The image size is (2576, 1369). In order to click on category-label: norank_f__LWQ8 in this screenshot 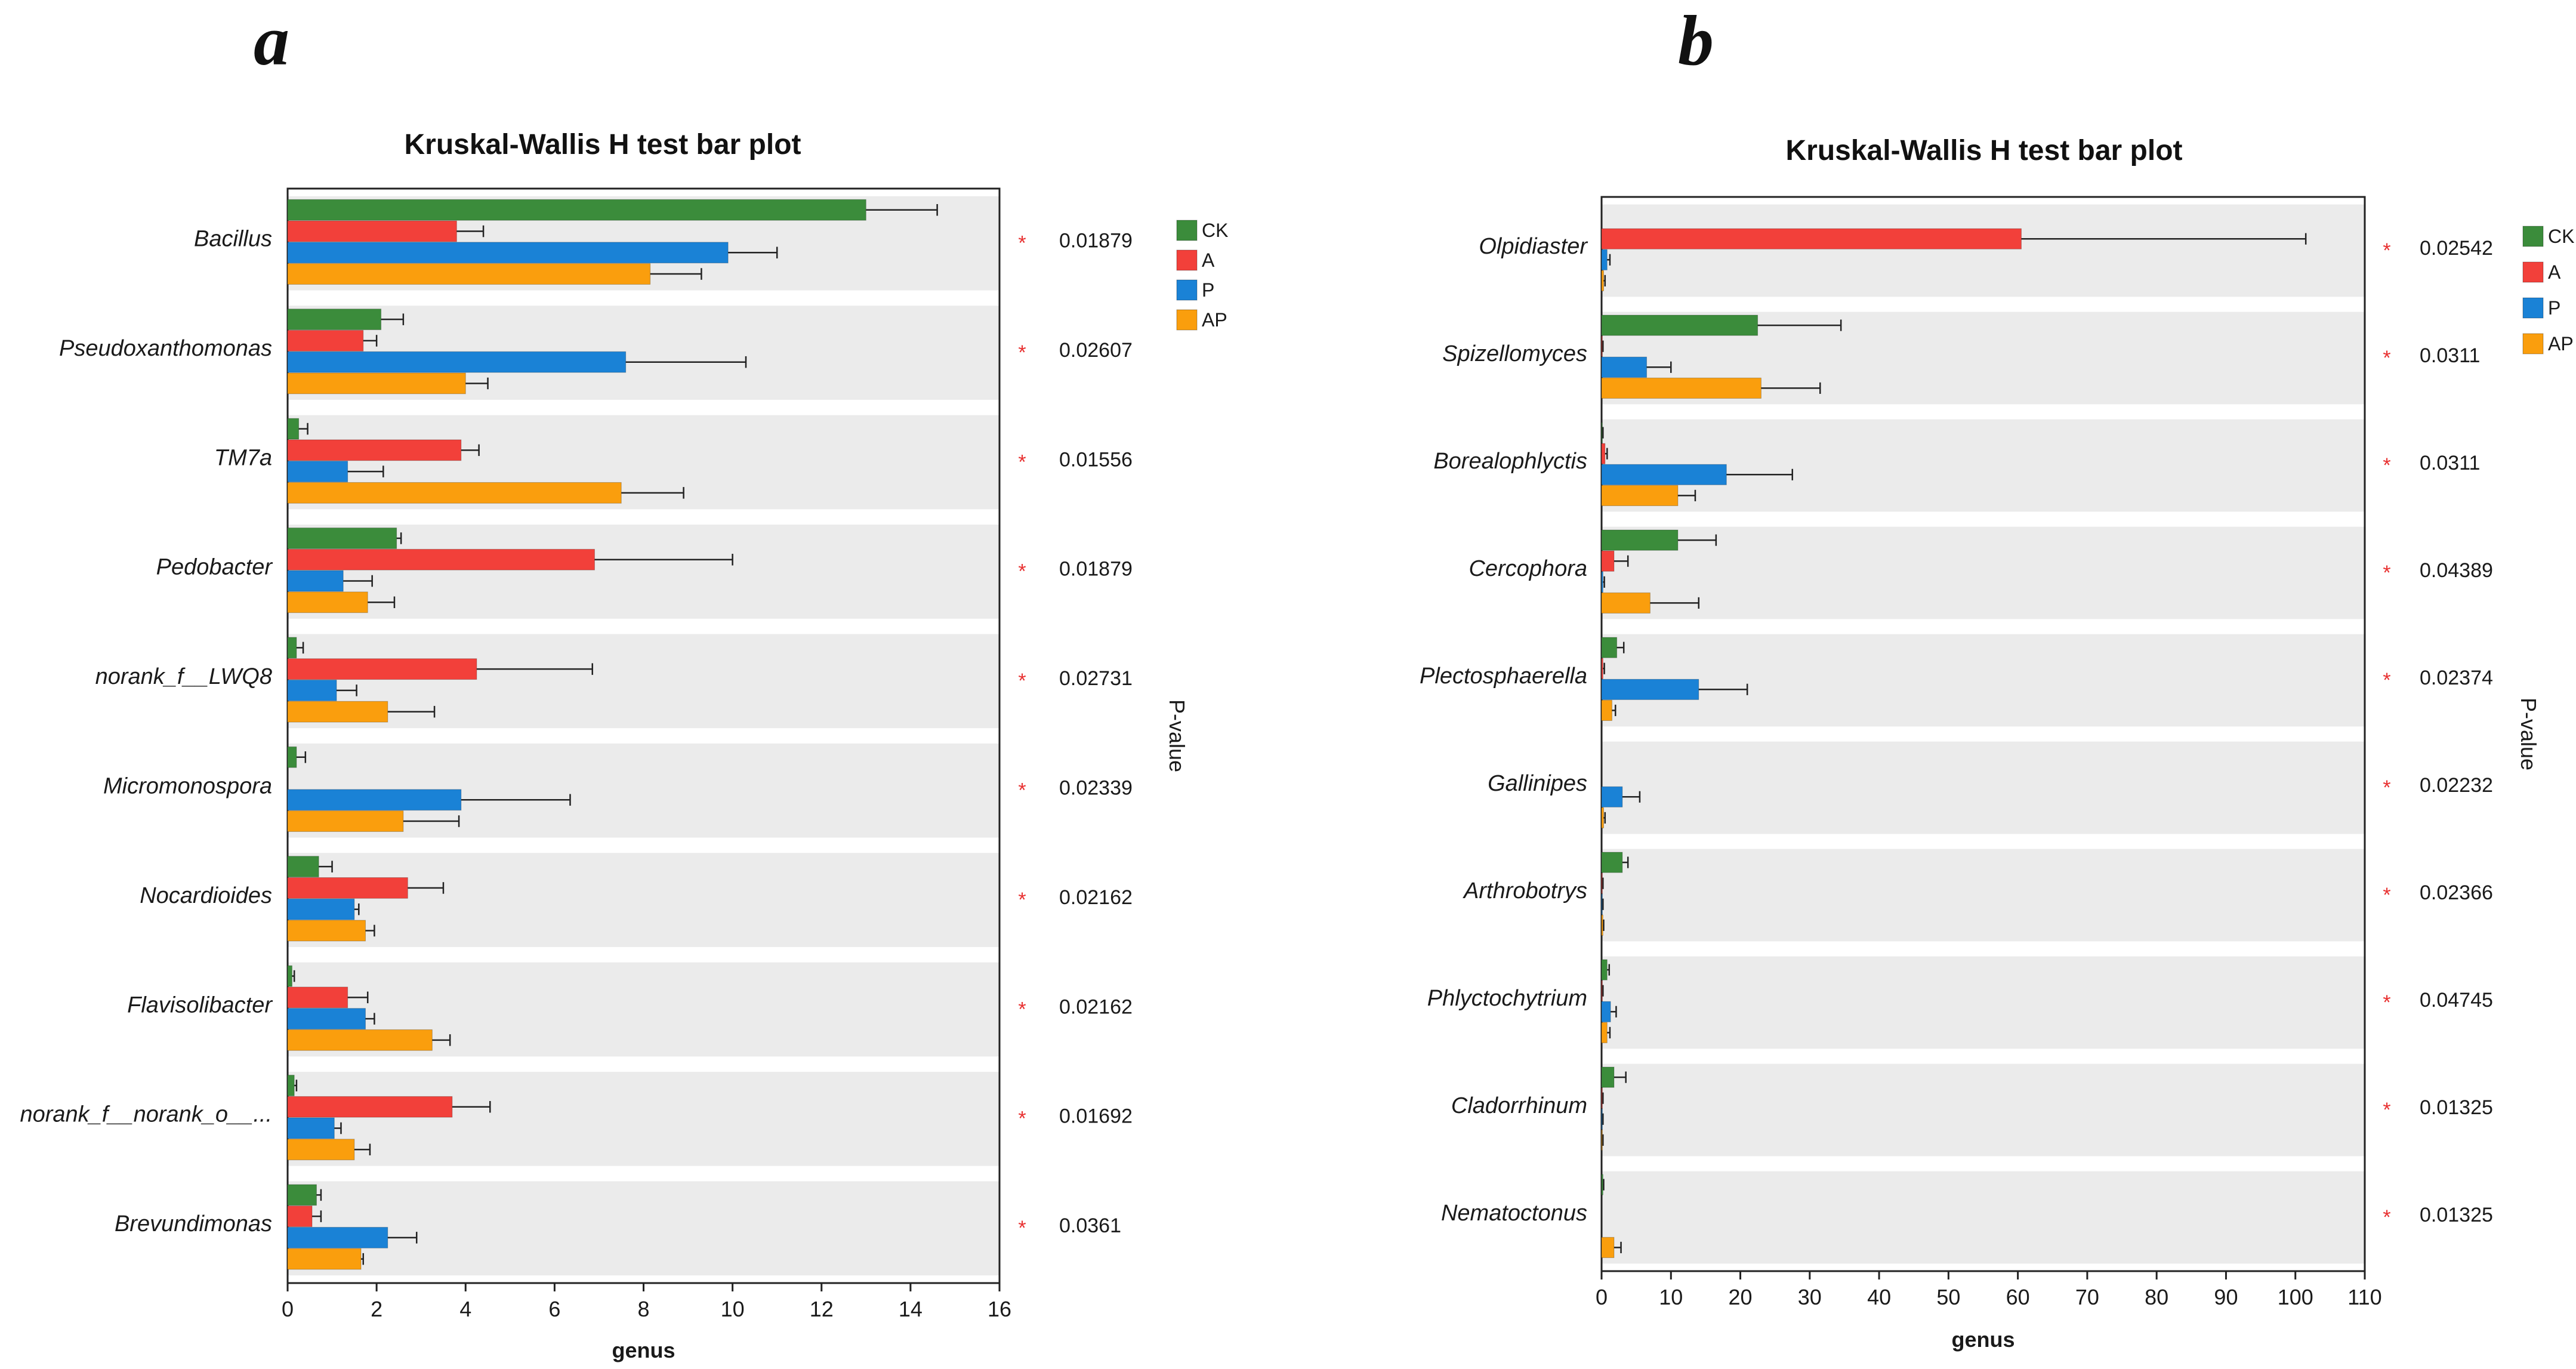, I will do `click(183, 676)`.